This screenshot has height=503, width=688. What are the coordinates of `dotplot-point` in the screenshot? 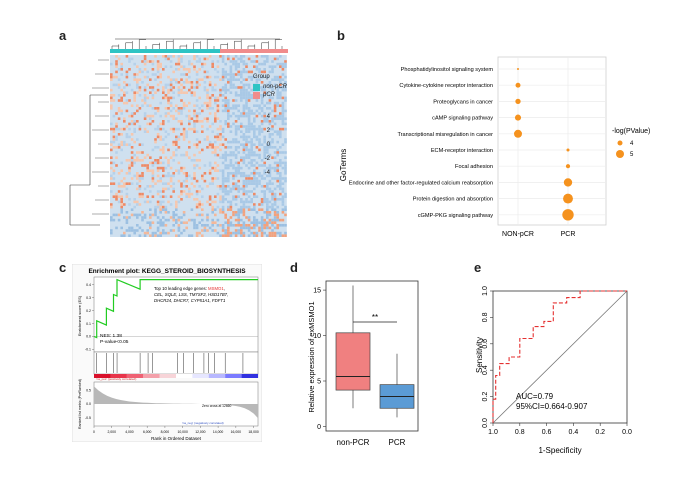 It's located at (518, 133).